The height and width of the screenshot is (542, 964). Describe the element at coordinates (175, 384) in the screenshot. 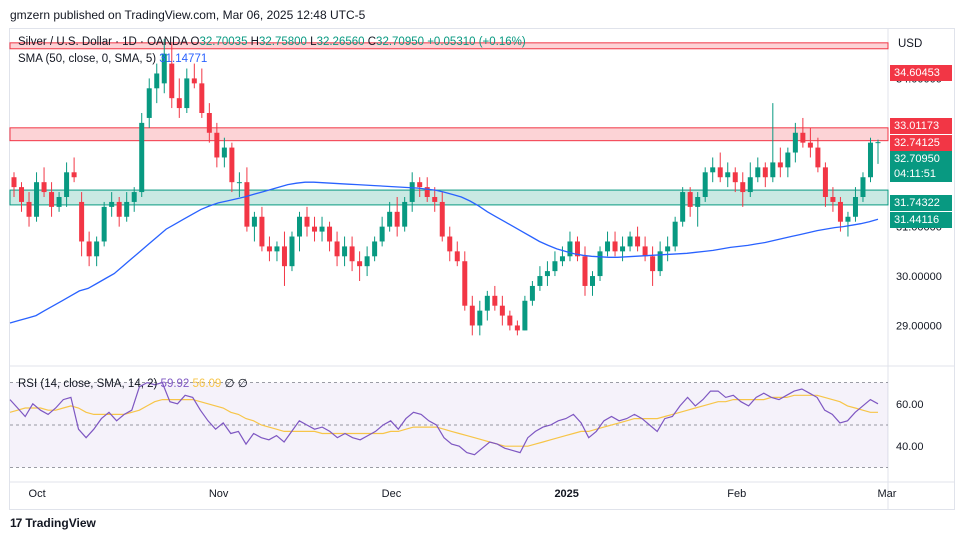

I see `rsi-value: 59.92` at that location.